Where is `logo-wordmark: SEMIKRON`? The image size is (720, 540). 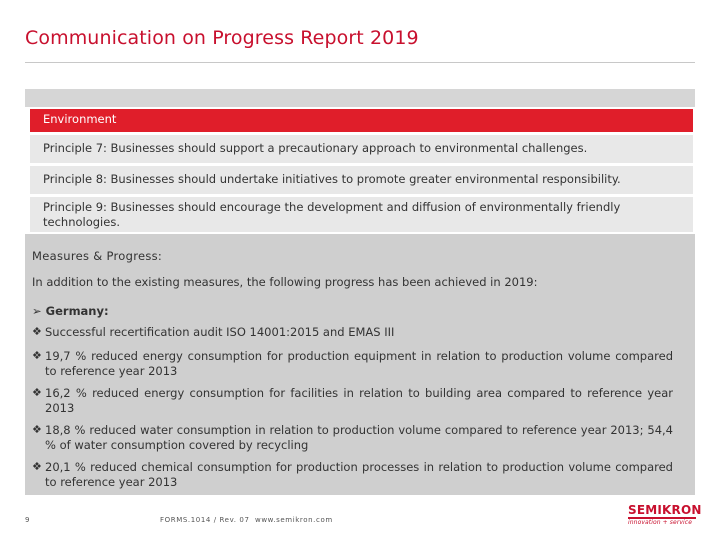 logo-wordmark: SEMIKRON is located at coordinates (665, 510).